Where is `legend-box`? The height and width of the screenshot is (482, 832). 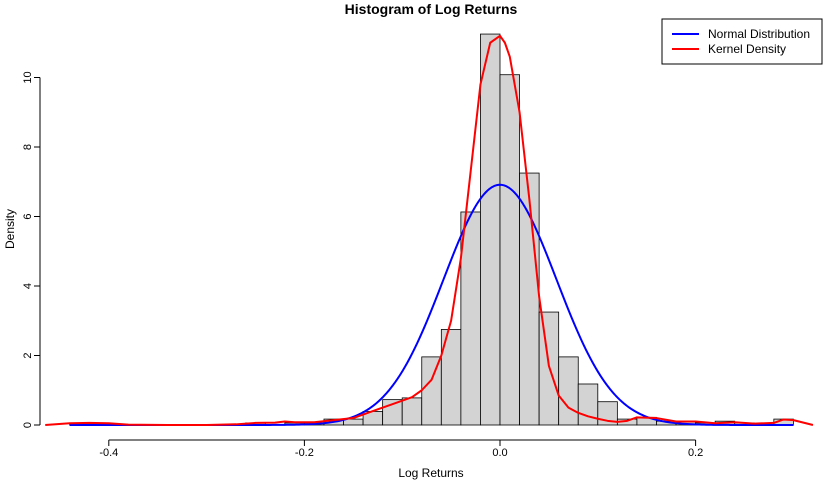
legend-box is located at coordinates (742, 41).